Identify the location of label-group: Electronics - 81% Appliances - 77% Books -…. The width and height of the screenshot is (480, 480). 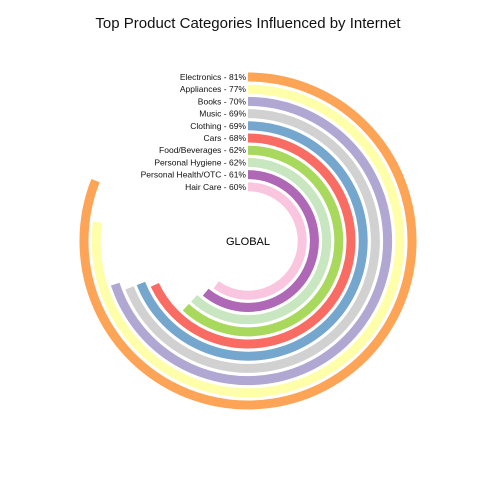
(194, 132).